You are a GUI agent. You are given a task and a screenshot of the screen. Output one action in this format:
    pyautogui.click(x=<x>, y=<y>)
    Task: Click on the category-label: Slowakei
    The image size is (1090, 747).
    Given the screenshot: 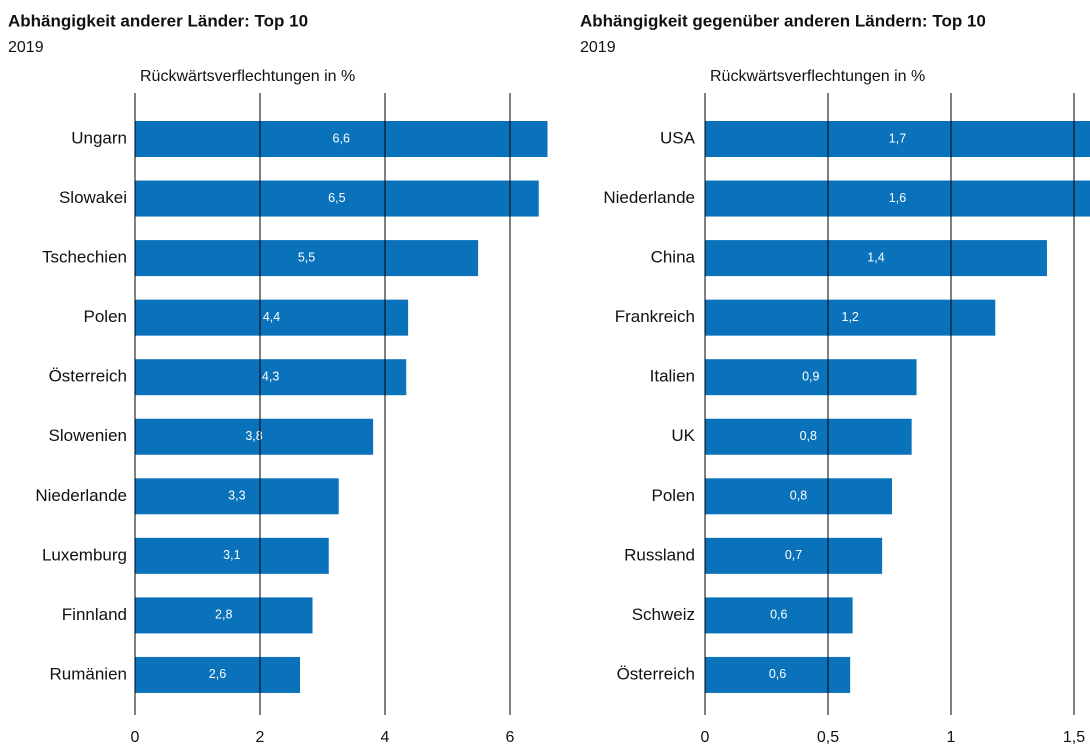 What is the action you would take?
    pyautogui.click(x=93, y=197)
    